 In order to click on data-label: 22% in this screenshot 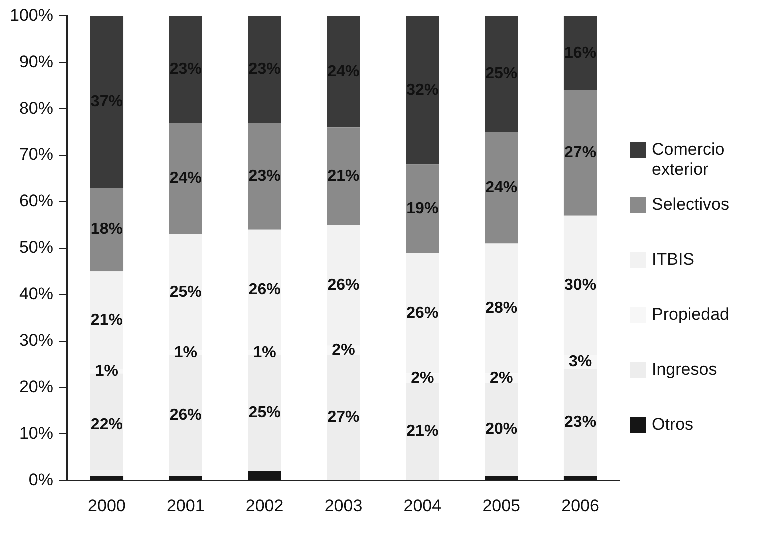, I will do `click(106, 425)`.